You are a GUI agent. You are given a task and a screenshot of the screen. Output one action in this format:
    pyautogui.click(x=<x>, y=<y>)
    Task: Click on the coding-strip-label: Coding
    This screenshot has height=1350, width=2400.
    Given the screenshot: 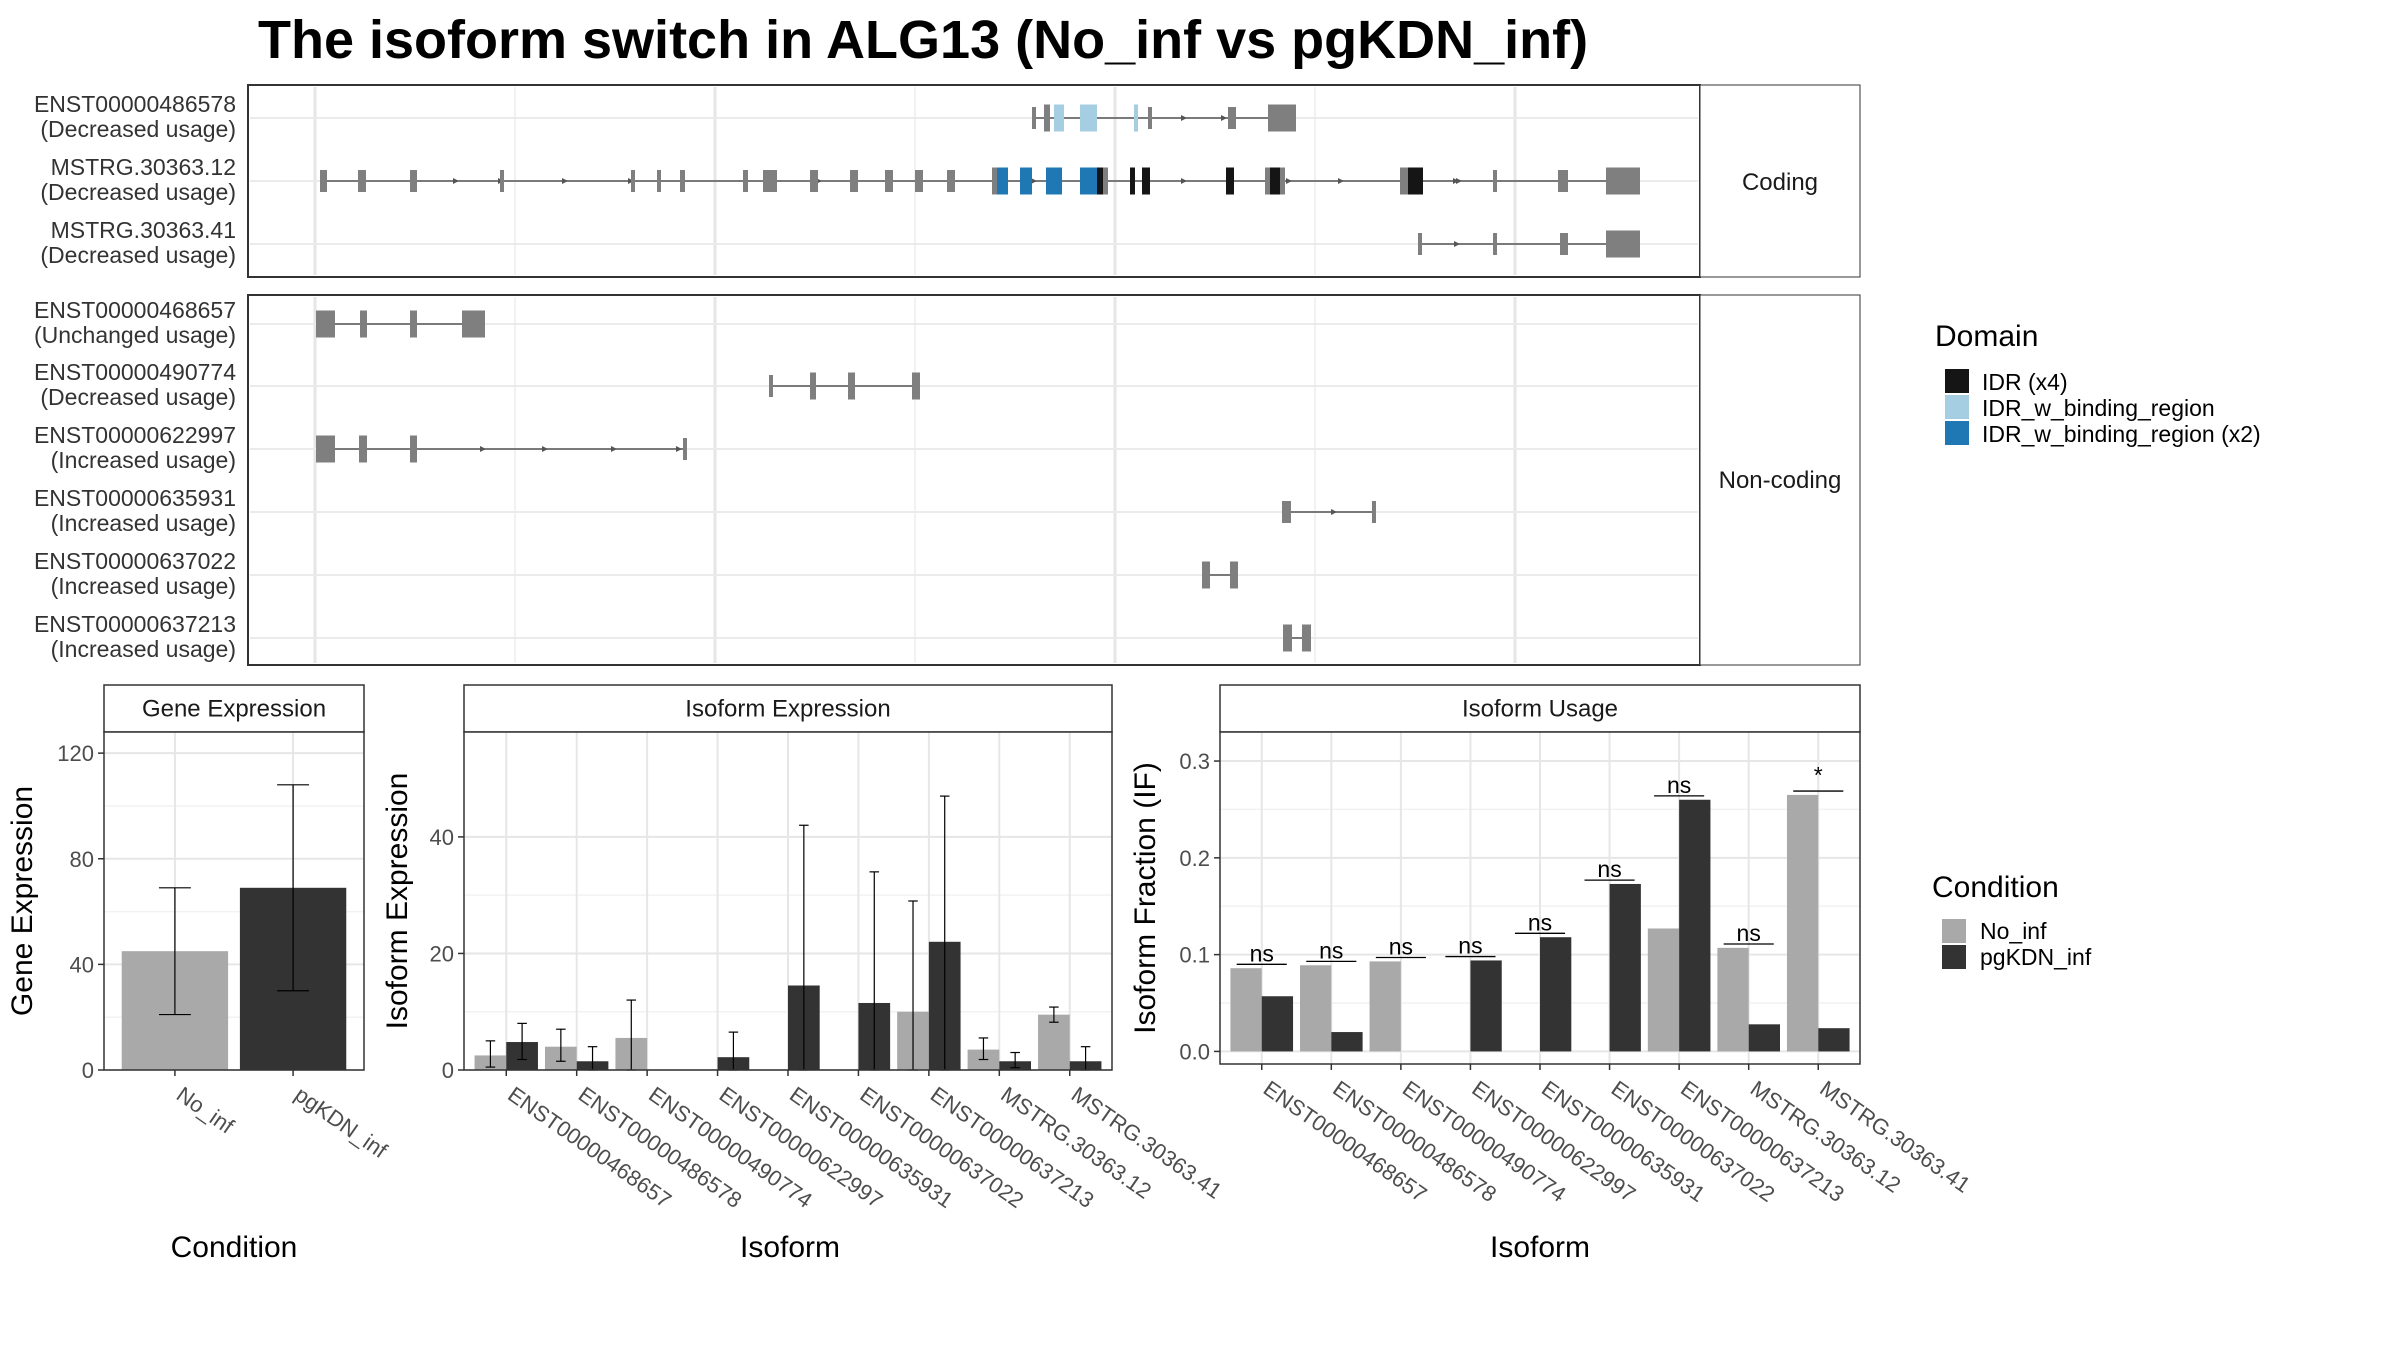 What is the action you would take?
    pyautogui.click(x=1780, y=182)
    